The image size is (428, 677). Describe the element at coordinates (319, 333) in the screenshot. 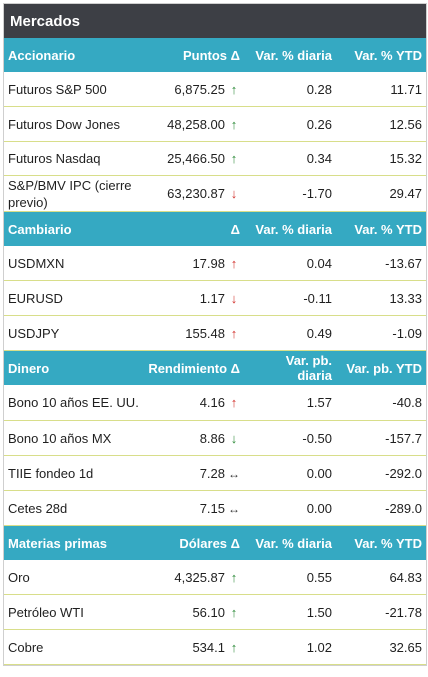

I see `row-daily: 0.49` at that location.